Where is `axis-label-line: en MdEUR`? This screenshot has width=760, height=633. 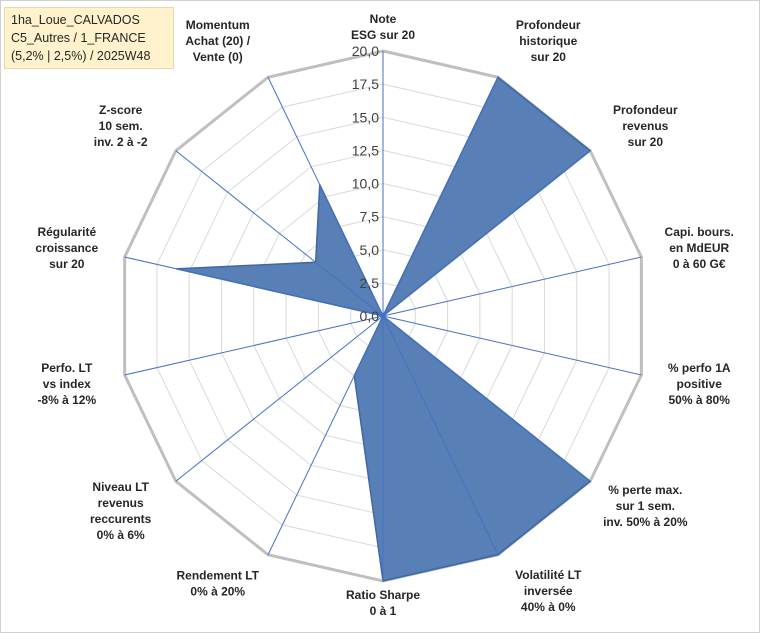 axis-label-line: en MdEUR is located at coordinates (699, 248).